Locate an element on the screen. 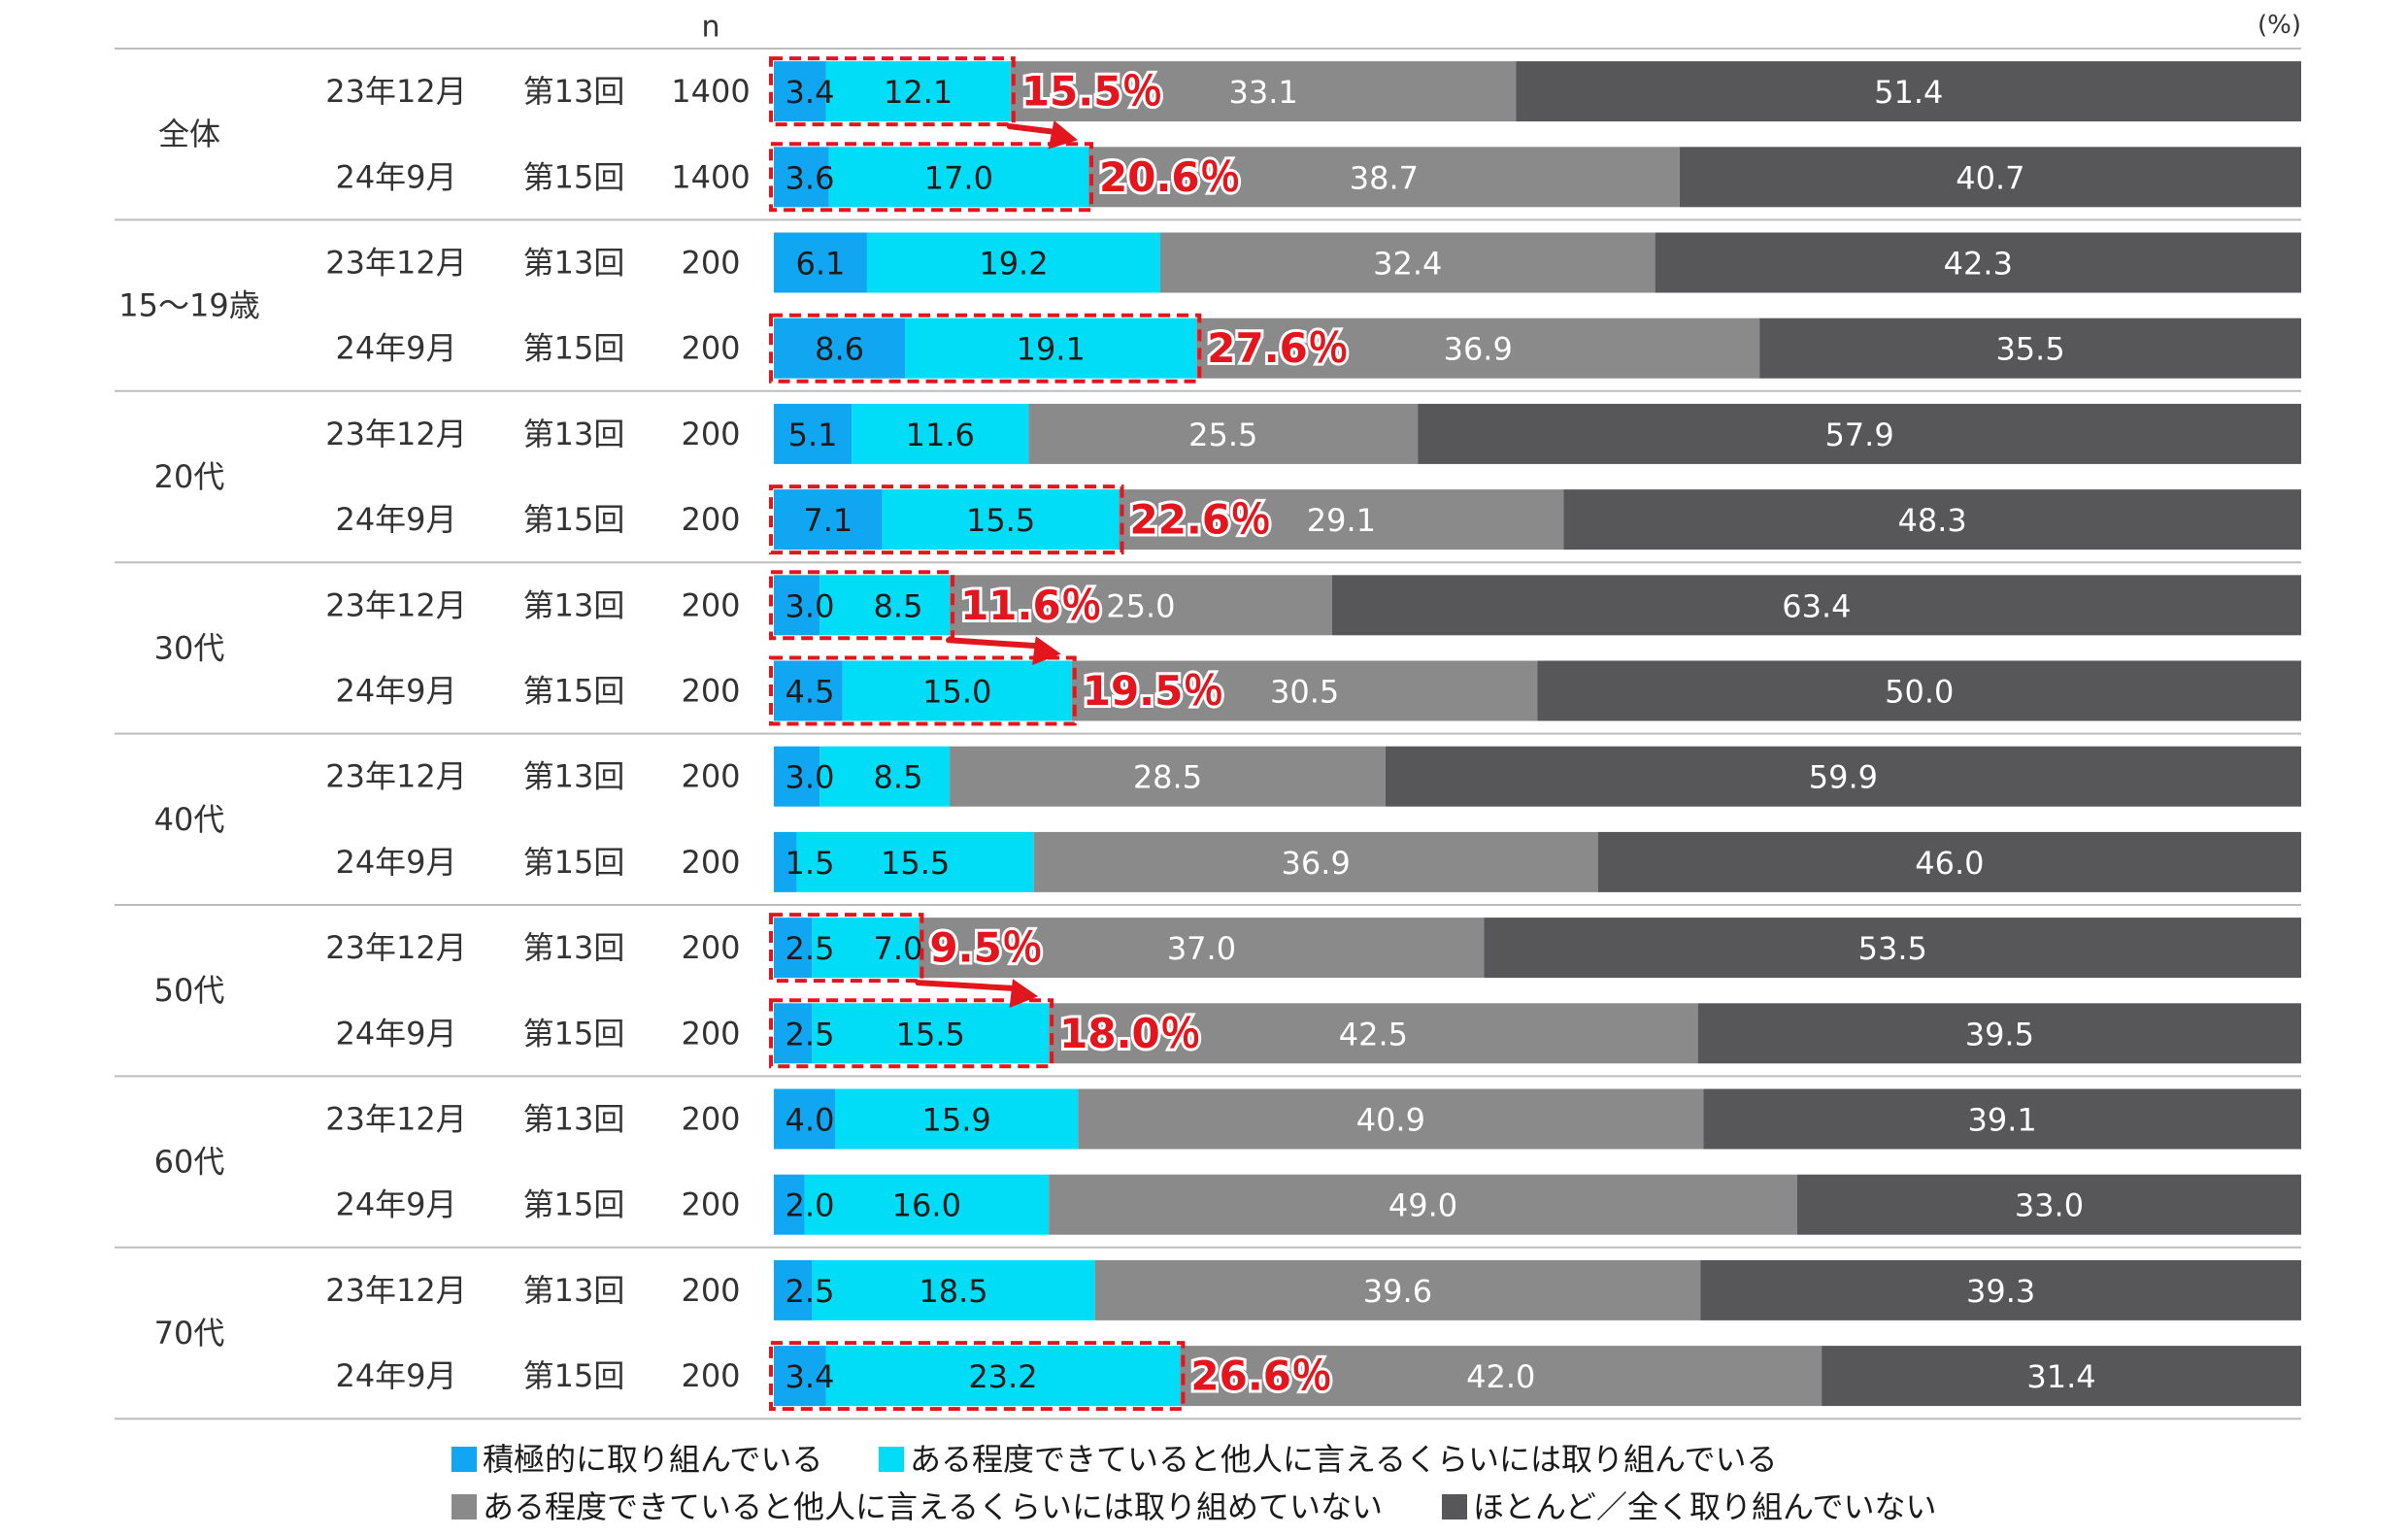  bar-value-label: 36.9 is located at coordinates (1478, 349).